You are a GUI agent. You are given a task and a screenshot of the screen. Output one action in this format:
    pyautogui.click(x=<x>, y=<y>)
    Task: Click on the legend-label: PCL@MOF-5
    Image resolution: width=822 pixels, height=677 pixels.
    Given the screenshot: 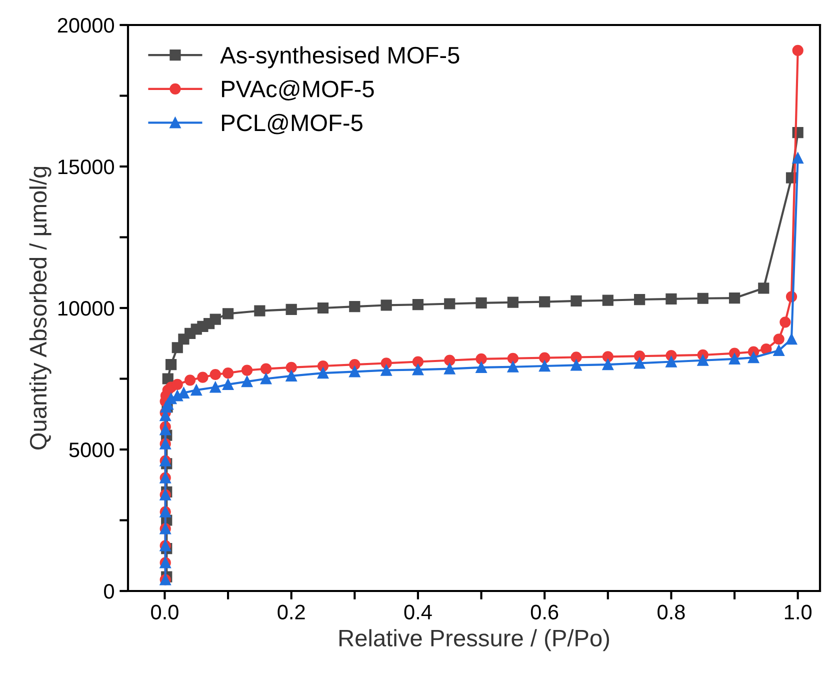 What is the action you would take?
    pyautogui.click(x=292, y=124)
    